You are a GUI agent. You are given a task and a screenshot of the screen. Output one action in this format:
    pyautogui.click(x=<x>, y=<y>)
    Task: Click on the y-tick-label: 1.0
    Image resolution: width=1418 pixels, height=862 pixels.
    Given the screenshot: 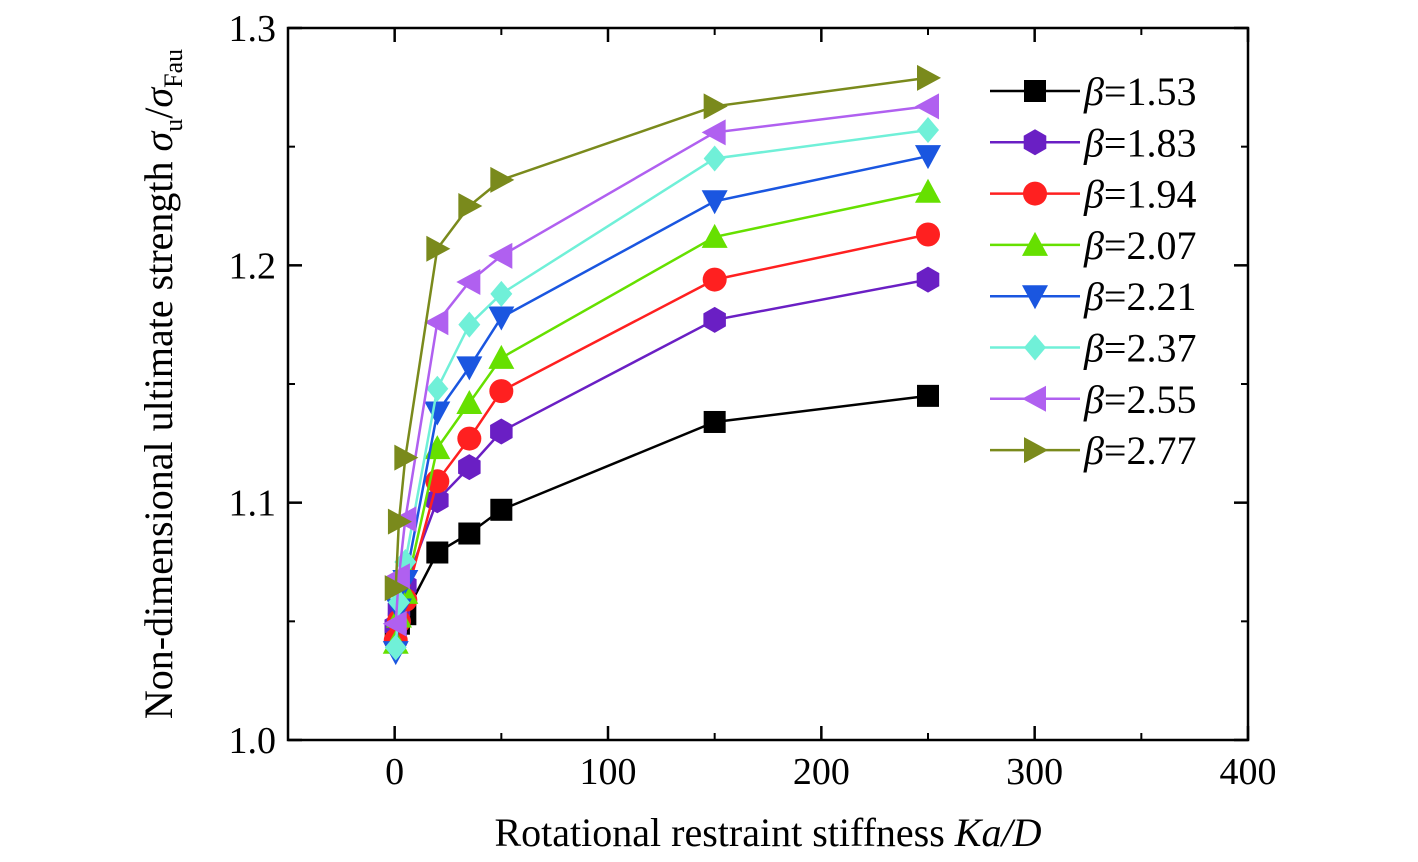 What is the action you would take?
    pyautogui.click(x=253, y=741)
    